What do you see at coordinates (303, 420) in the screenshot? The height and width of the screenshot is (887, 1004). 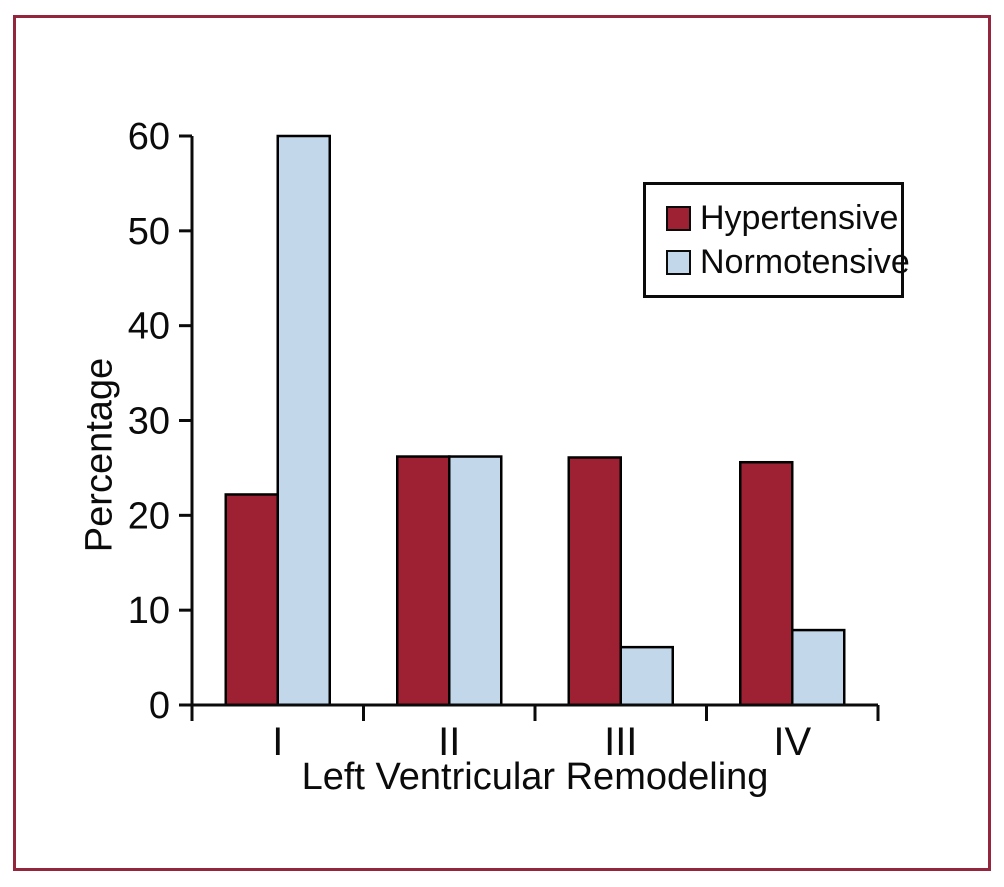 I see `bar-normotensive-I` at bounding box center [303, 420].